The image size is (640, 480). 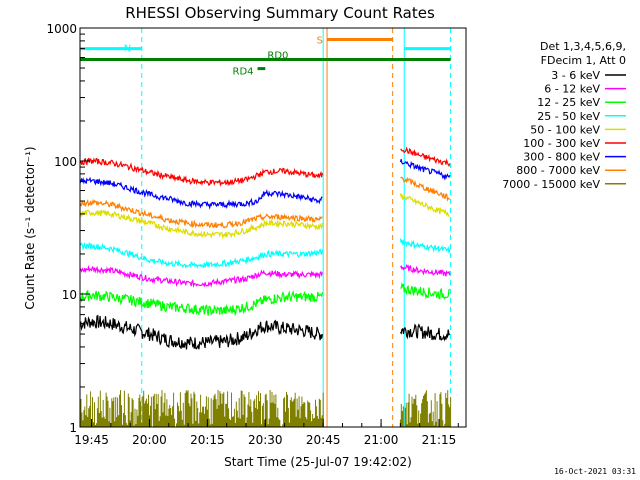 I want to click on generated-timestamp: 16-Oct-2021 03:31, so click(x=595, y=471).